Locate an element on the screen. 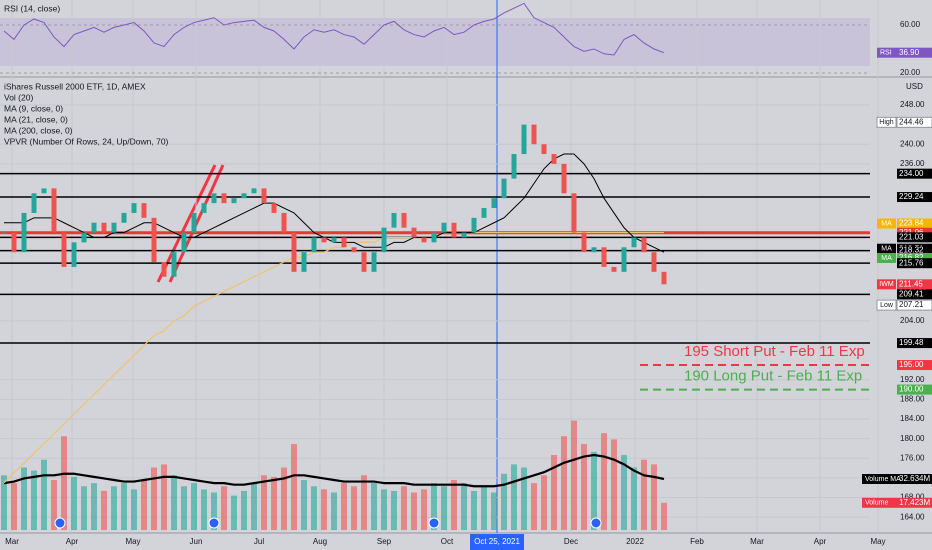 The image size is (932, 550). rsi-tick-label: 20.00 is located at coordinates (910, 72).